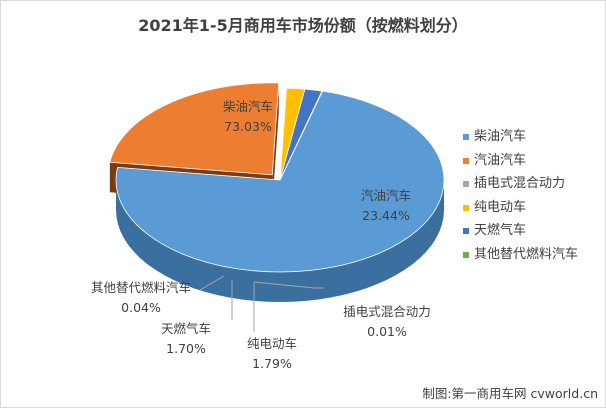 This screenshot has width=606, height=408. I want to click on legend-label: 纯电动车, so click(500, 207).